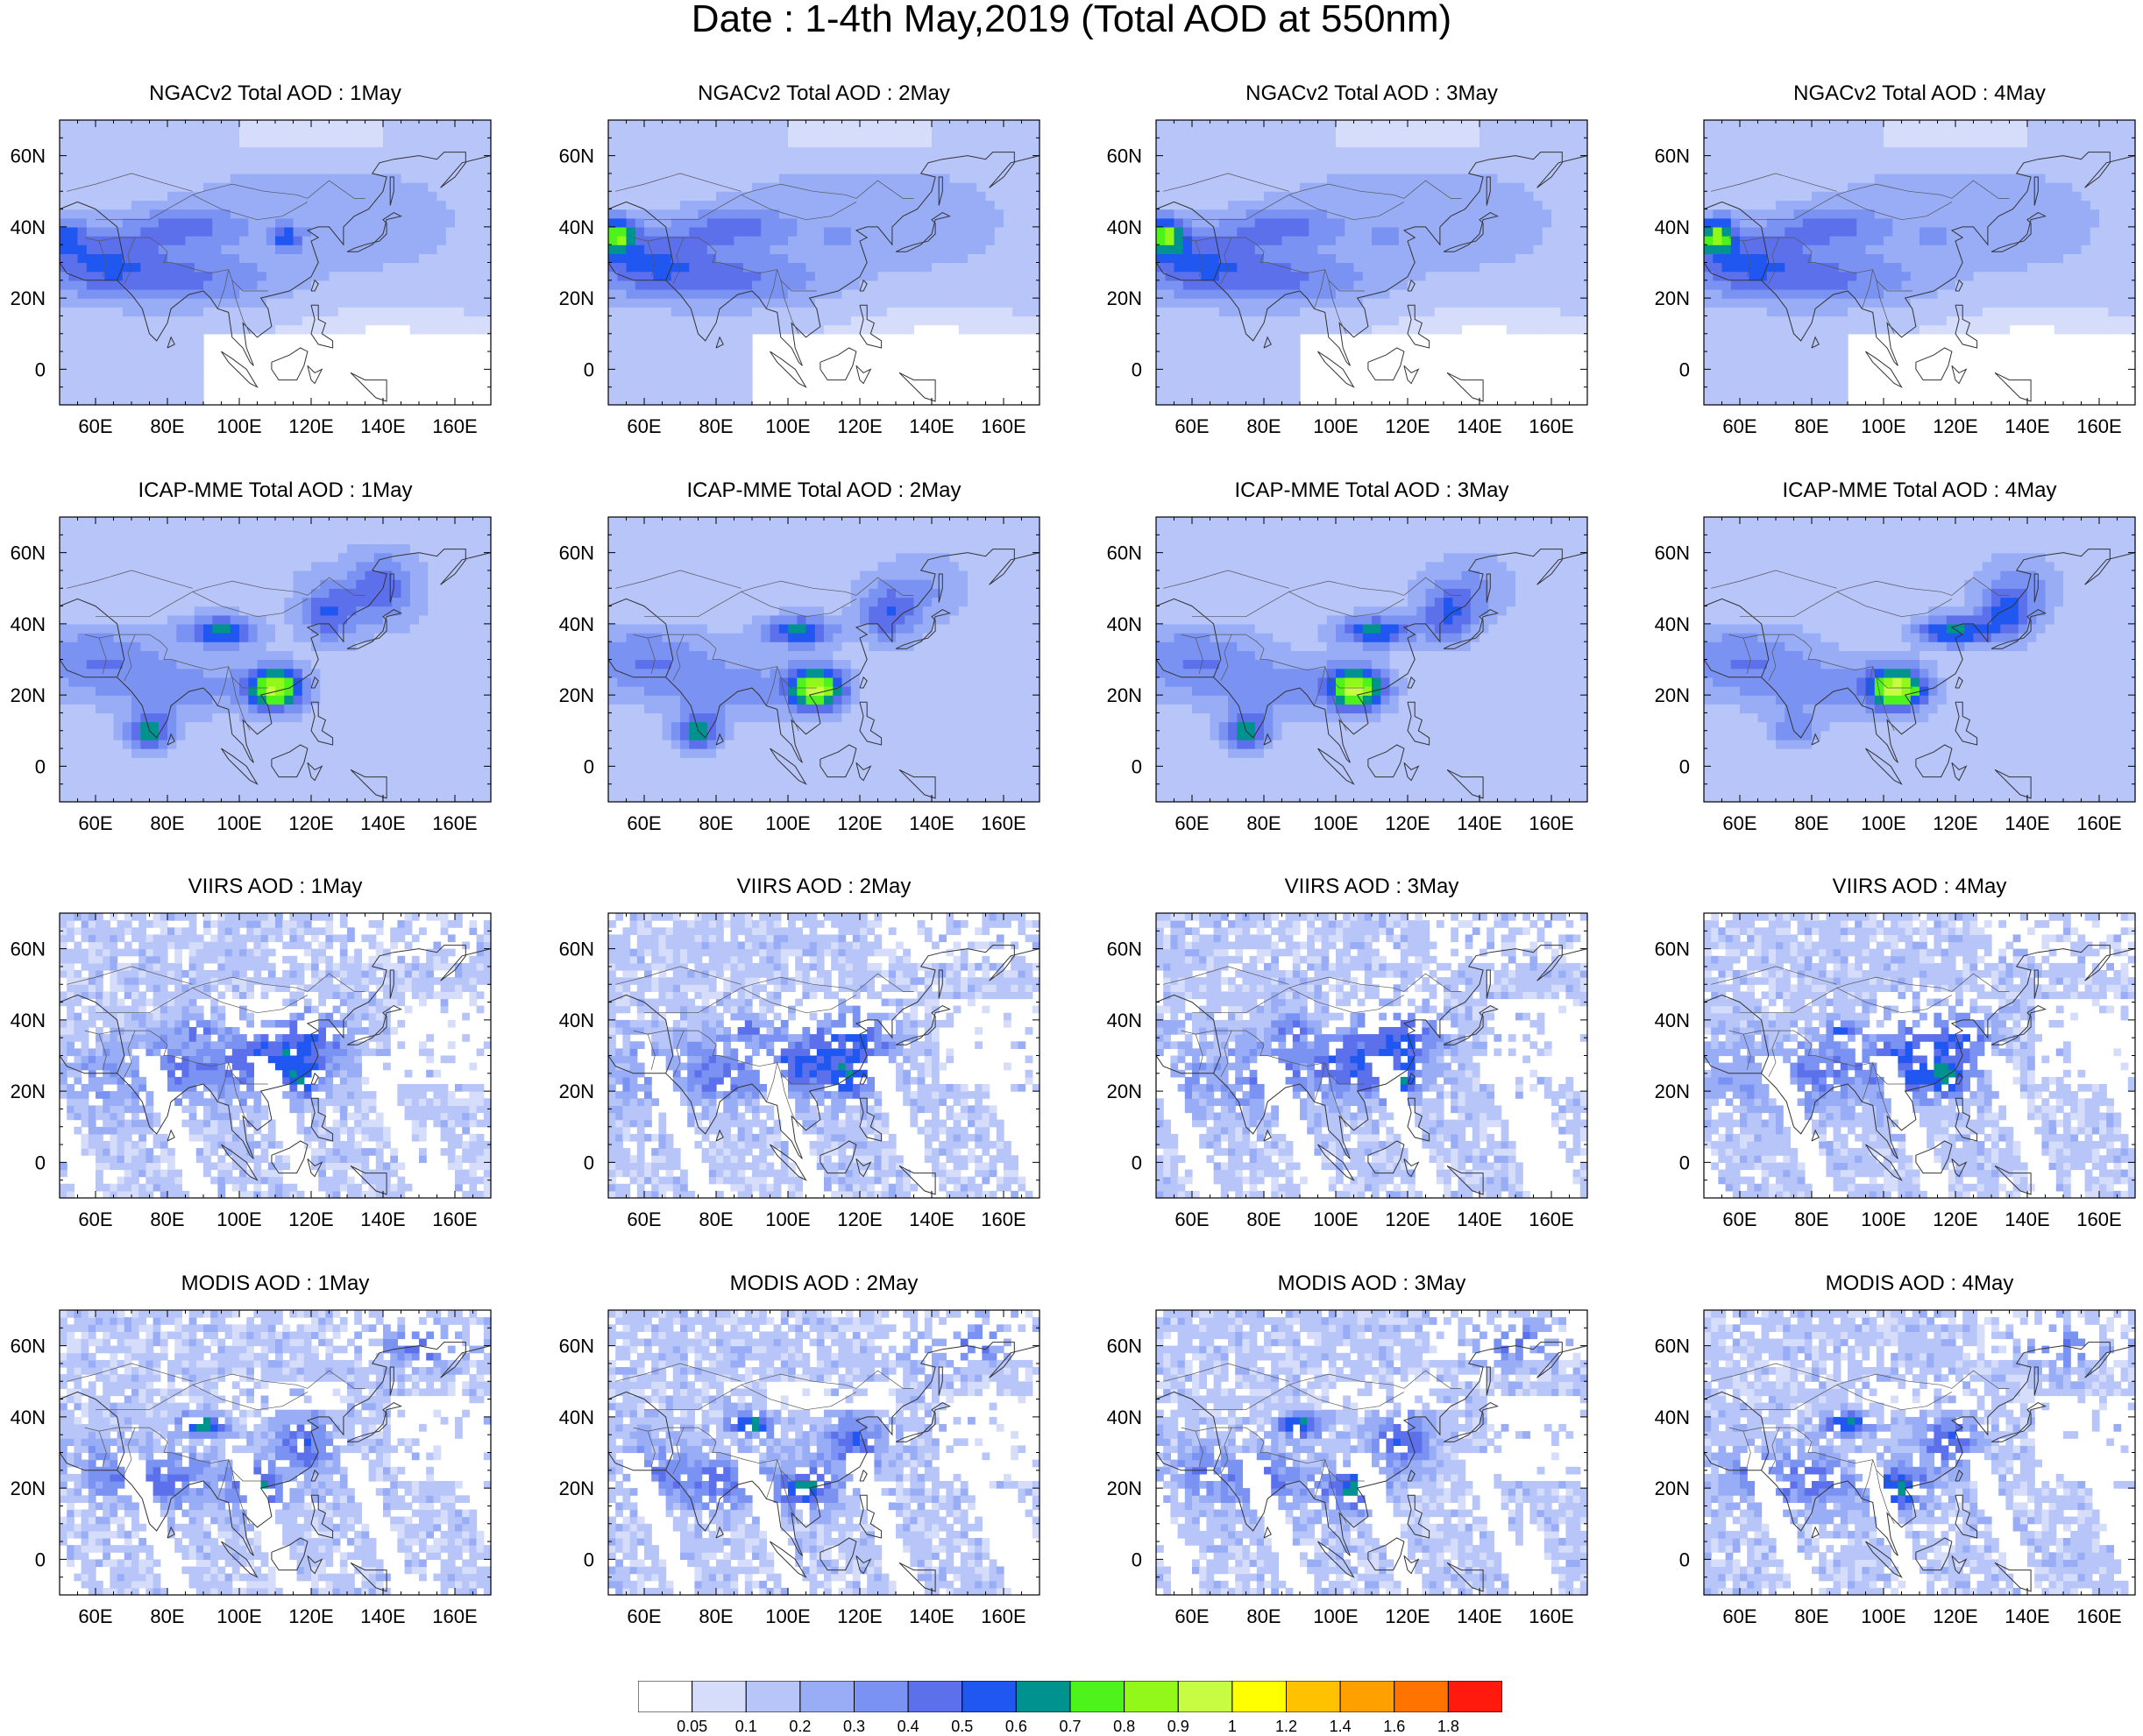  I want to click on colorbar-label: 0.4, so click(908, 1727).